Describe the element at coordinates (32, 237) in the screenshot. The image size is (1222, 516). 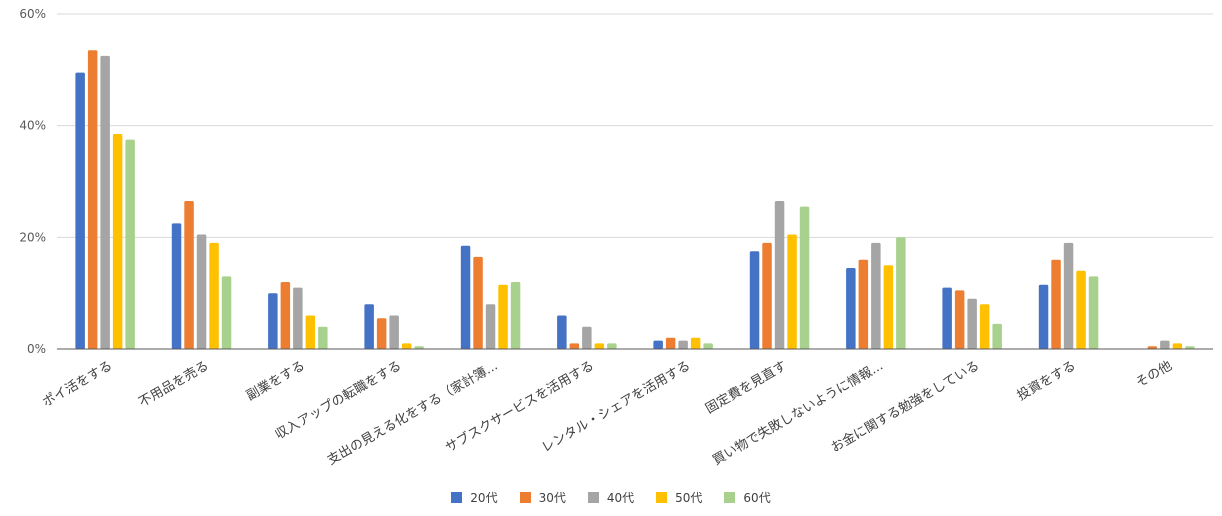
I see `y-tick-label: 20%` at that location.